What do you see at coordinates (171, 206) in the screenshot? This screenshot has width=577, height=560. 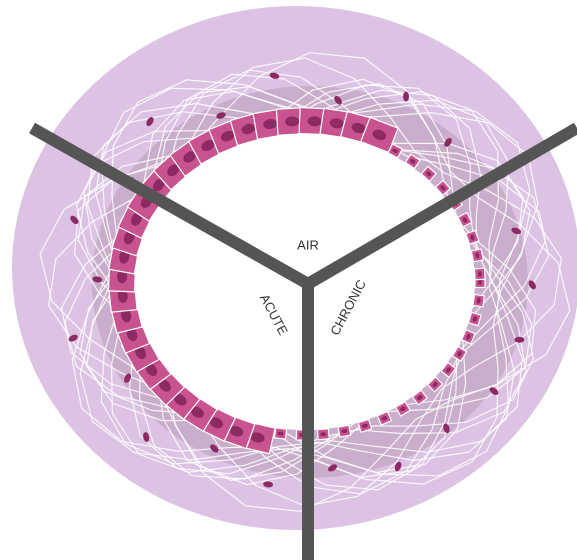 I see `divider-left` at bounding box center [171, 206].